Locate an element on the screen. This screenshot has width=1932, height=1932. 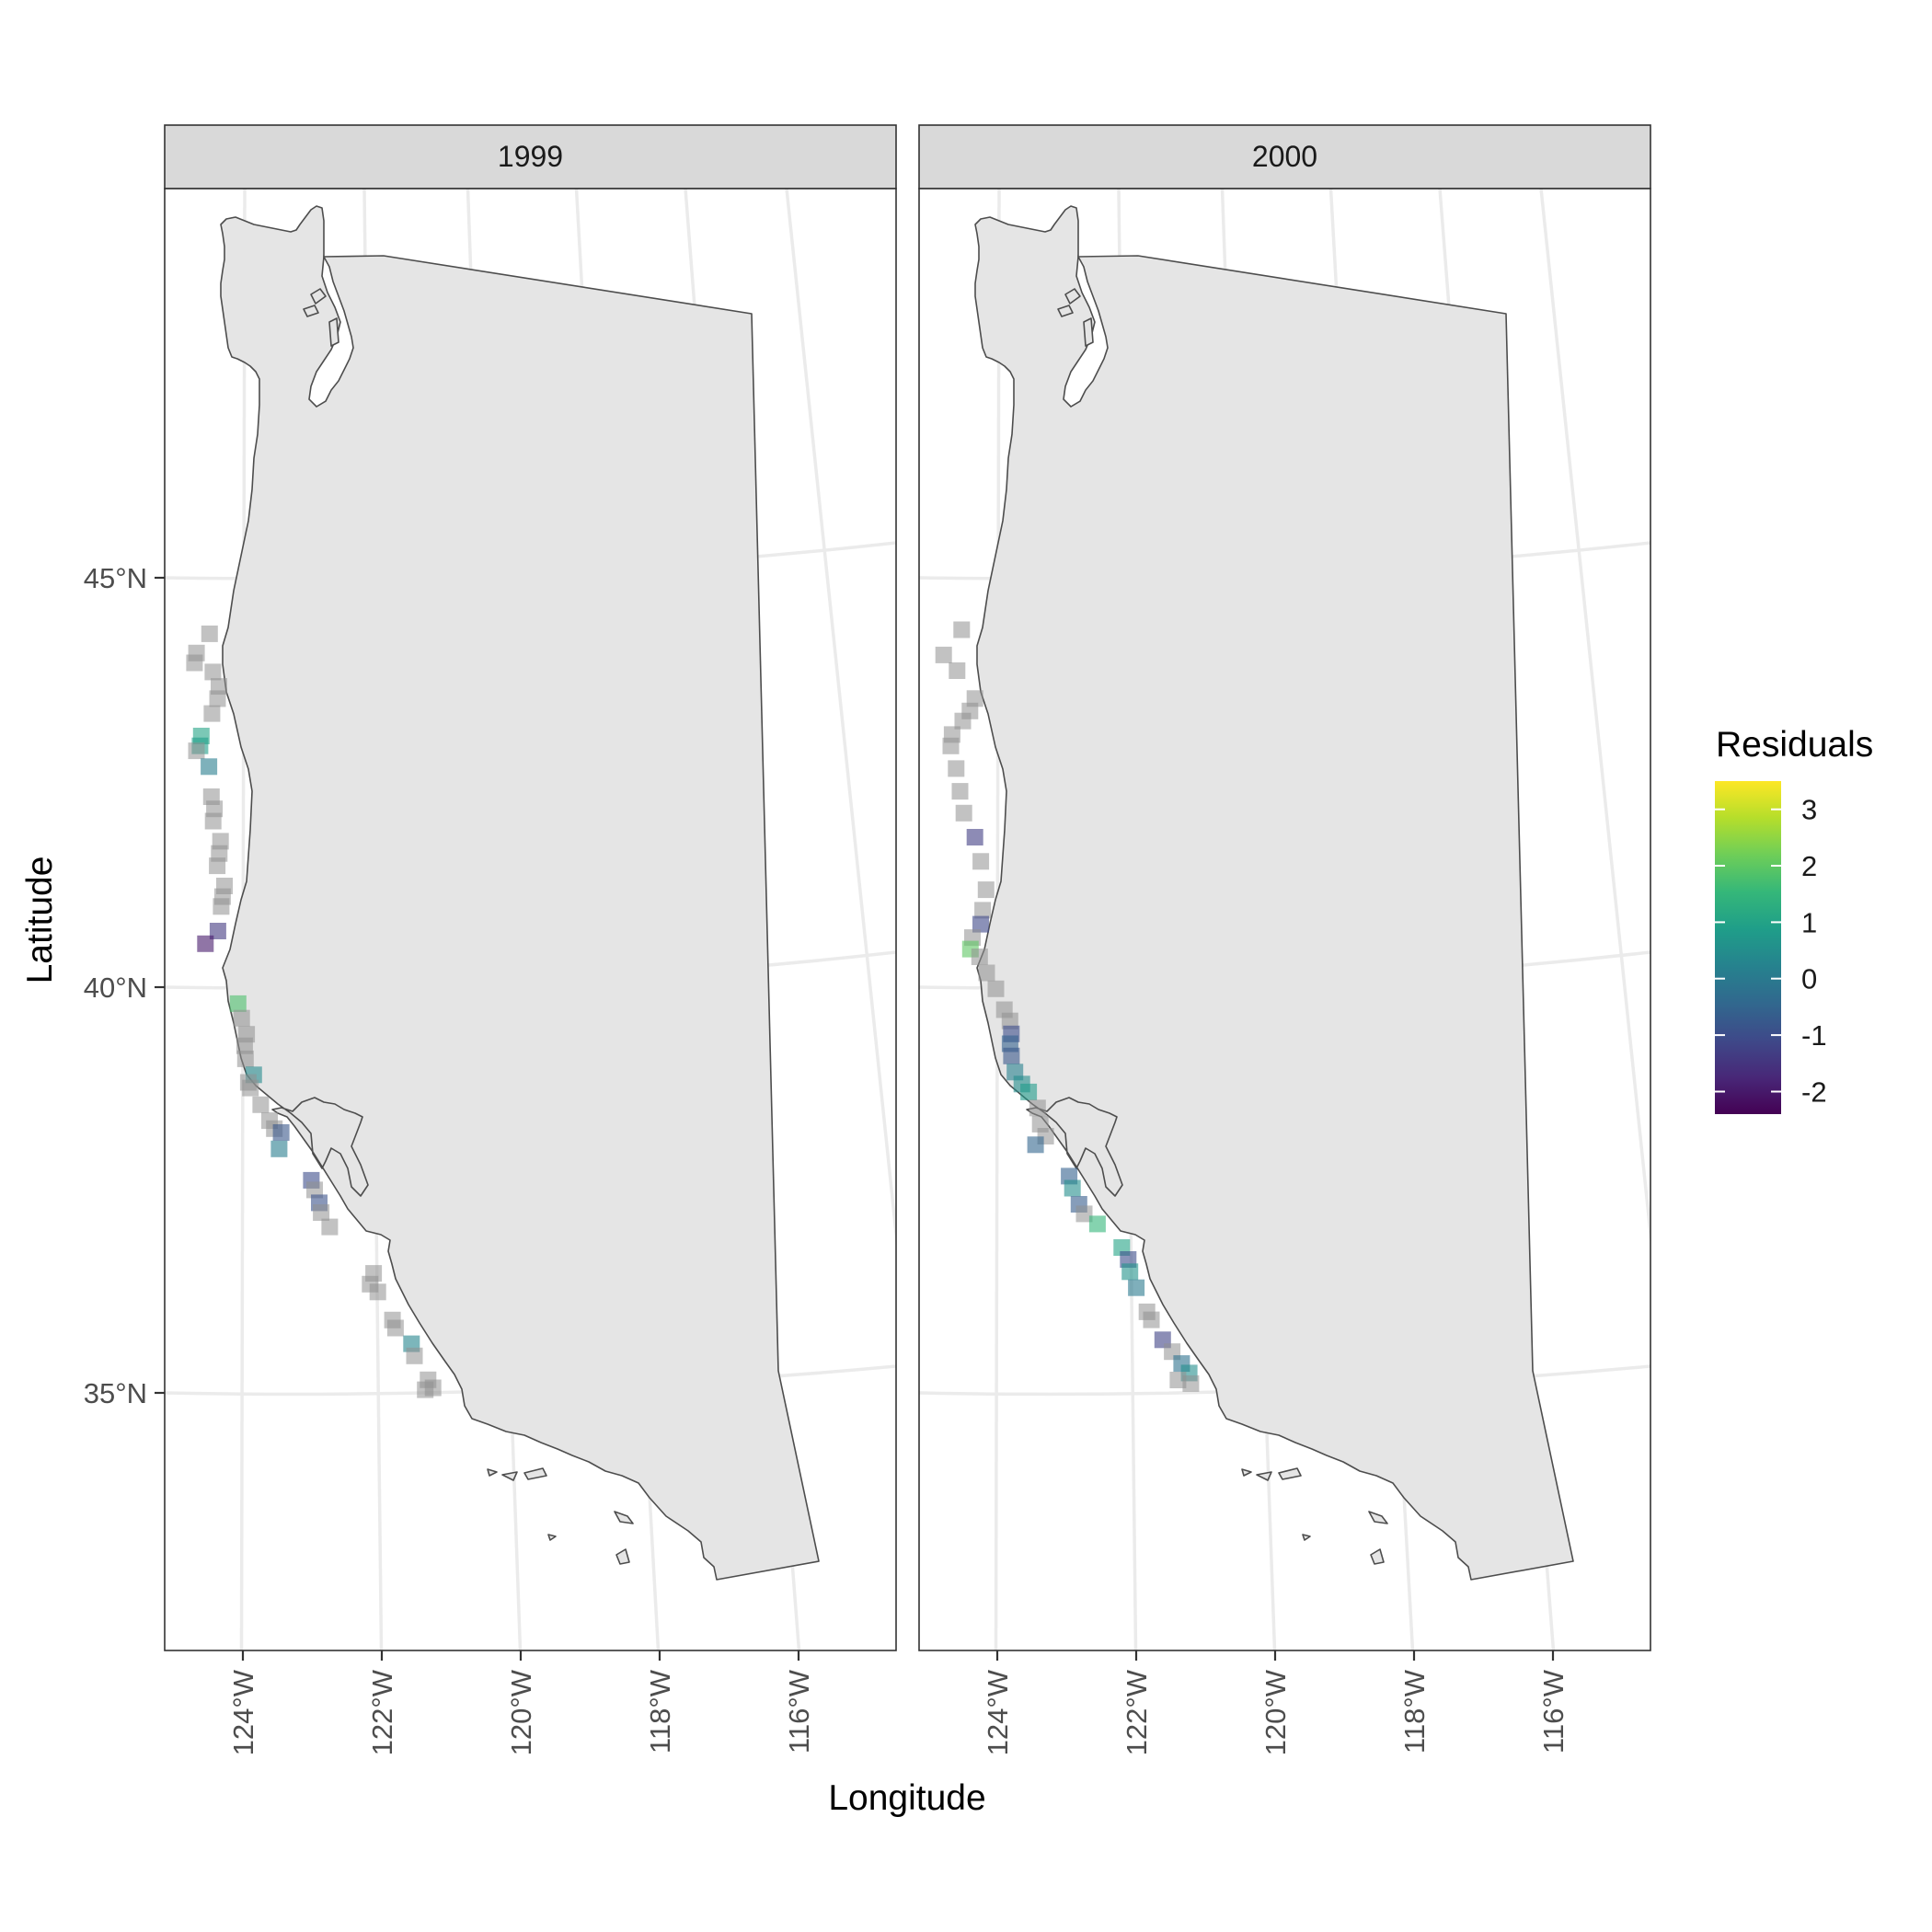
legend-label: 3 is located at coordinates (1809, 810).